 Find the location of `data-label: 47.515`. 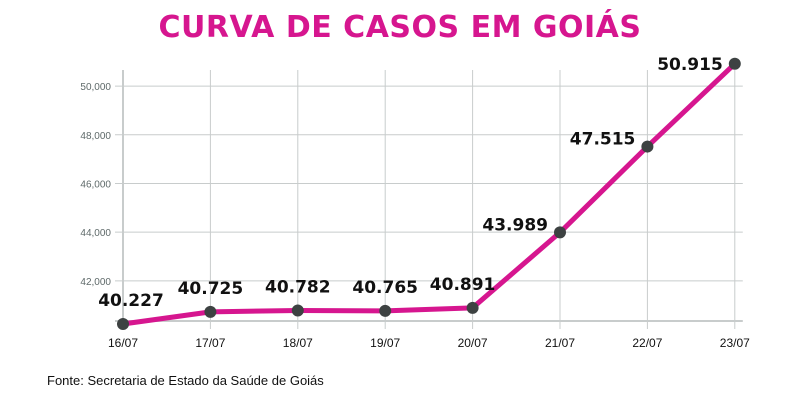

data-label: 47.515 is located at coordinates (603, 140).